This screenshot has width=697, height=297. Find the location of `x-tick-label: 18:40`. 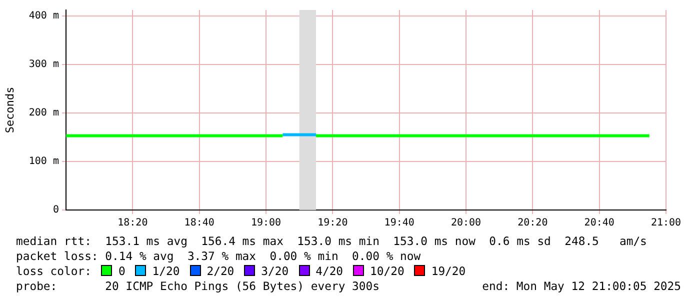

x-tick-label: 18:40 is located at coordinates (199, 223).